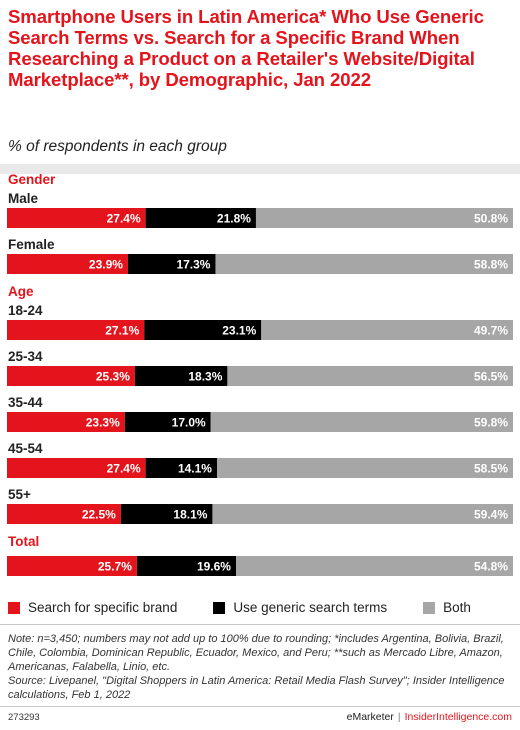  What do you see at coordinates (72, 566) in the screenshot?
I see `bar-search-for-specific-brand-total` at bounding box center [72, 566].